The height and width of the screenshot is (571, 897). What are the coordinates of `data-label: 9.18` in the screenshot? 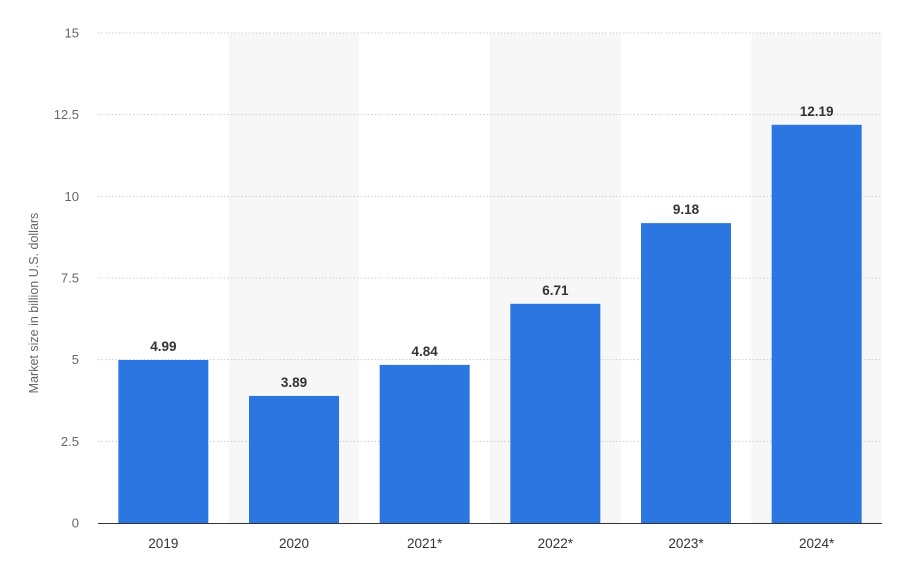 It's located at (686, 209).